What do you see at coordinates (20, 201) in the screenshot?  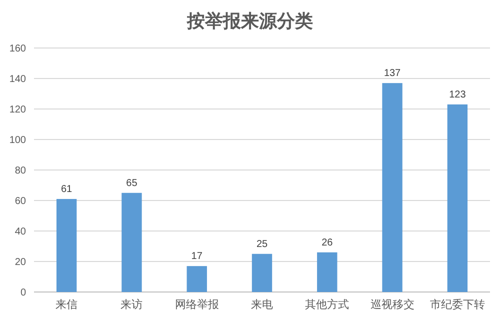 I see `ytick: 60` at bounding box center [20, 201].